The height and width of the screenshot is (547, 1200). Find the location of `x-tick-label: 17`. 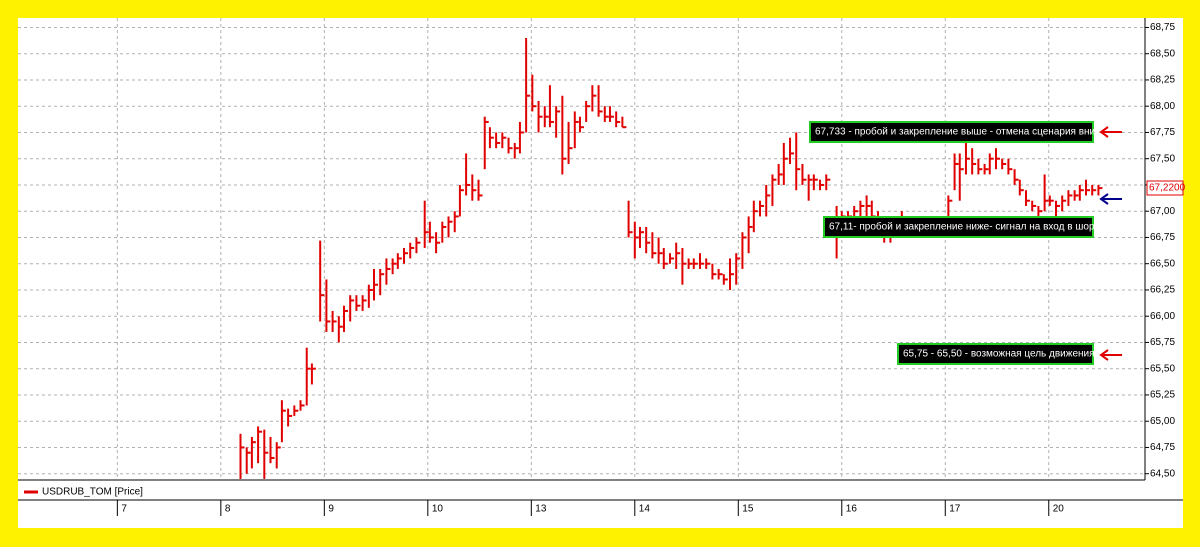

x-tick-label: 17 is located at coordinates (955, 509).